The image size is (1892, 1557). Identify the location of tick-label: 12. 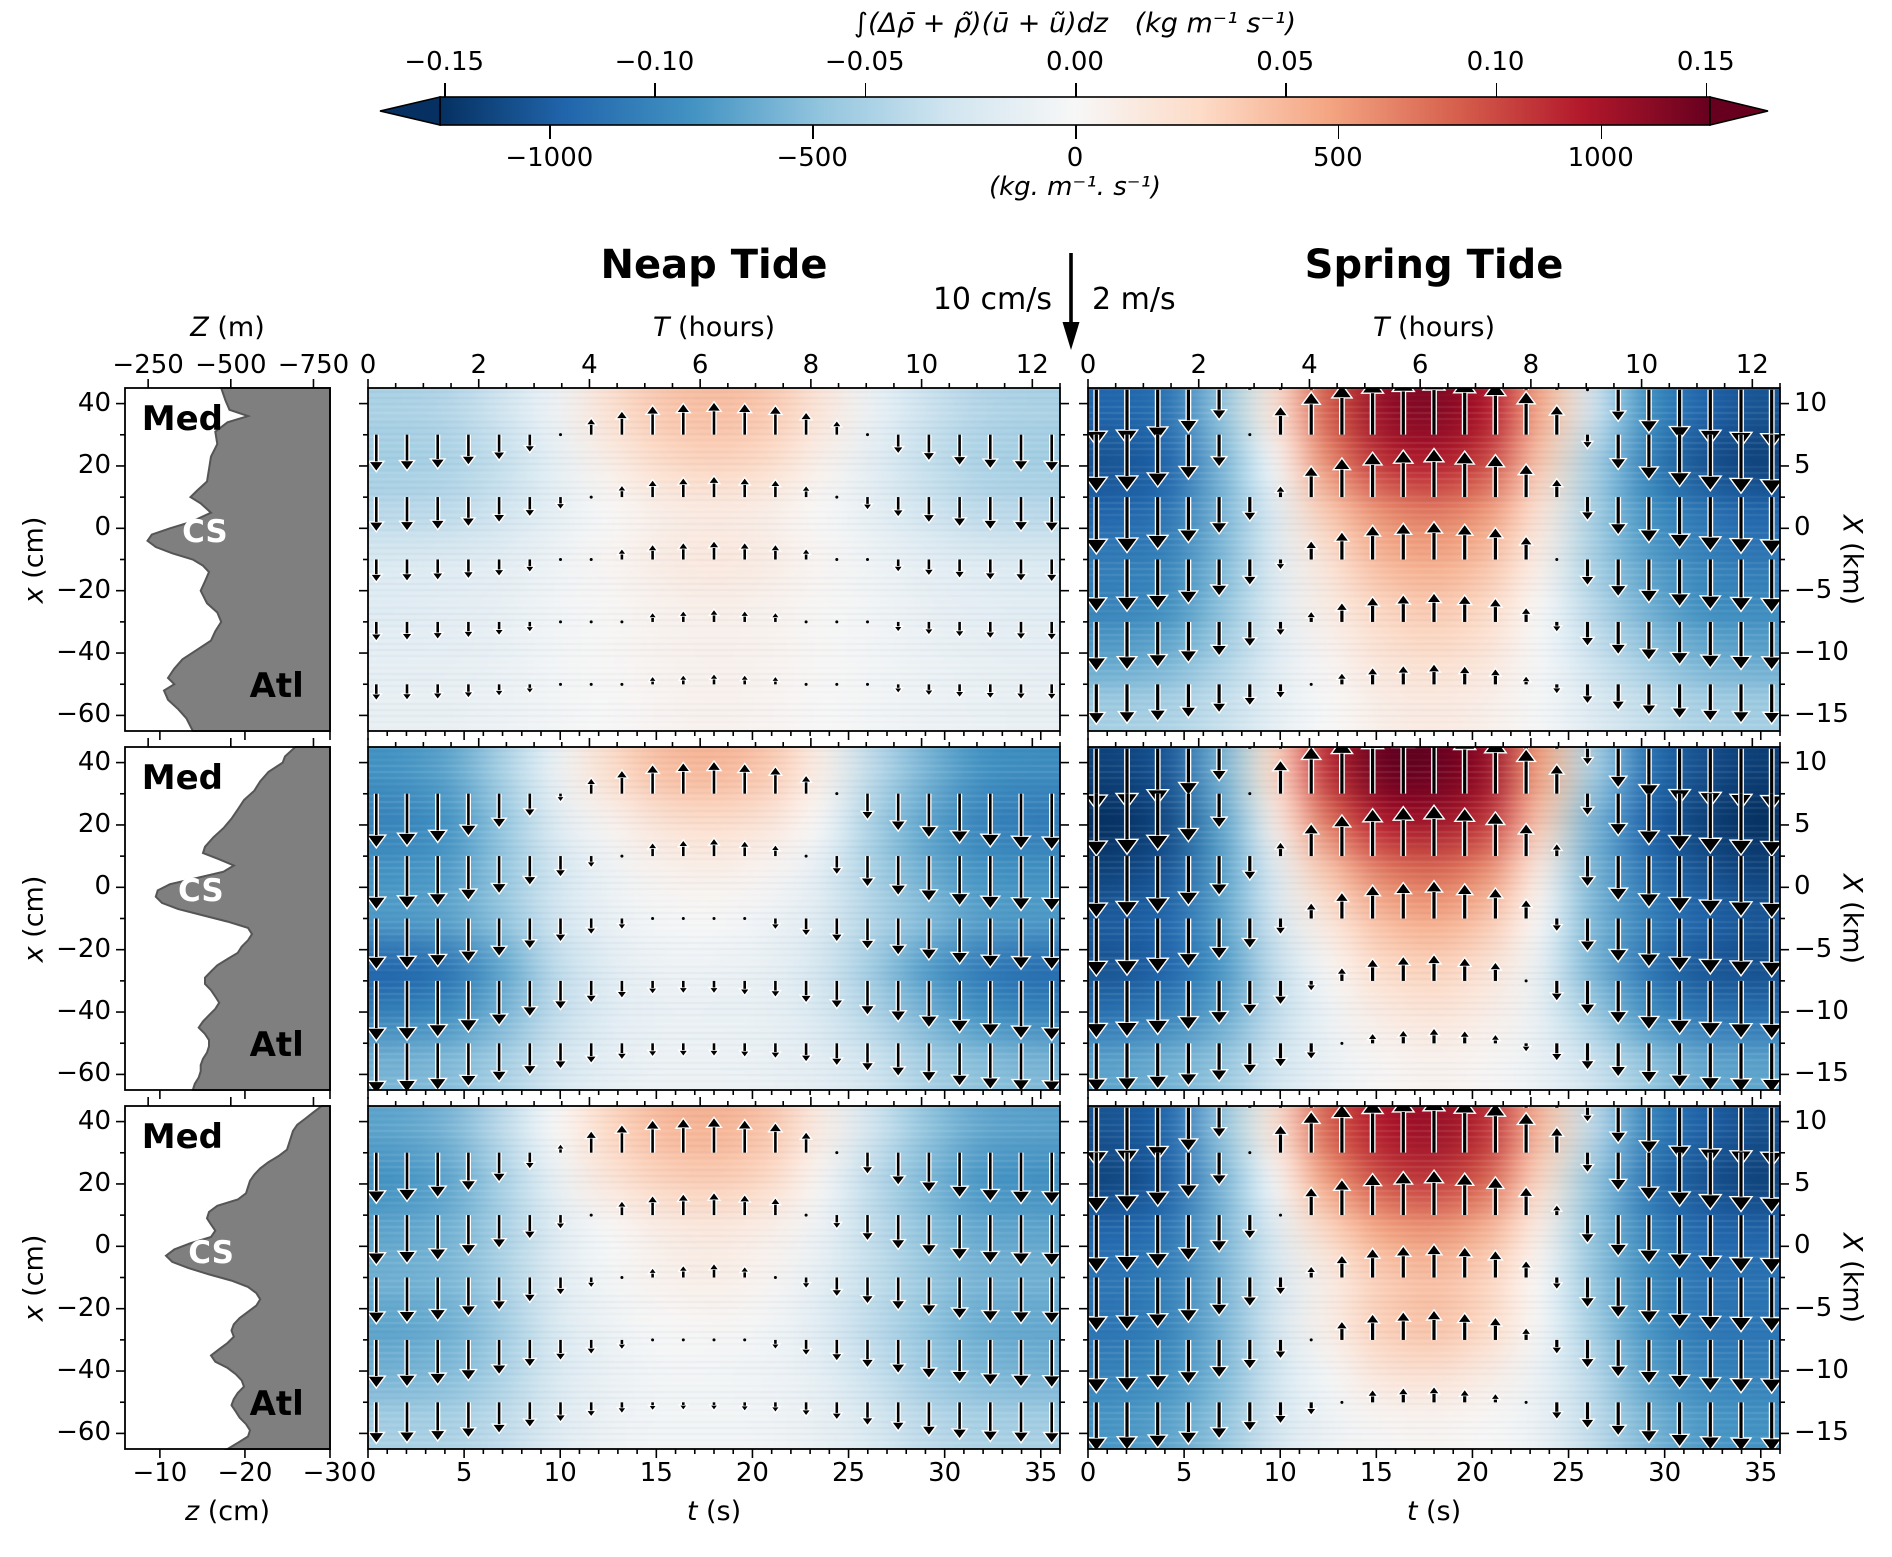
(1032, 365).